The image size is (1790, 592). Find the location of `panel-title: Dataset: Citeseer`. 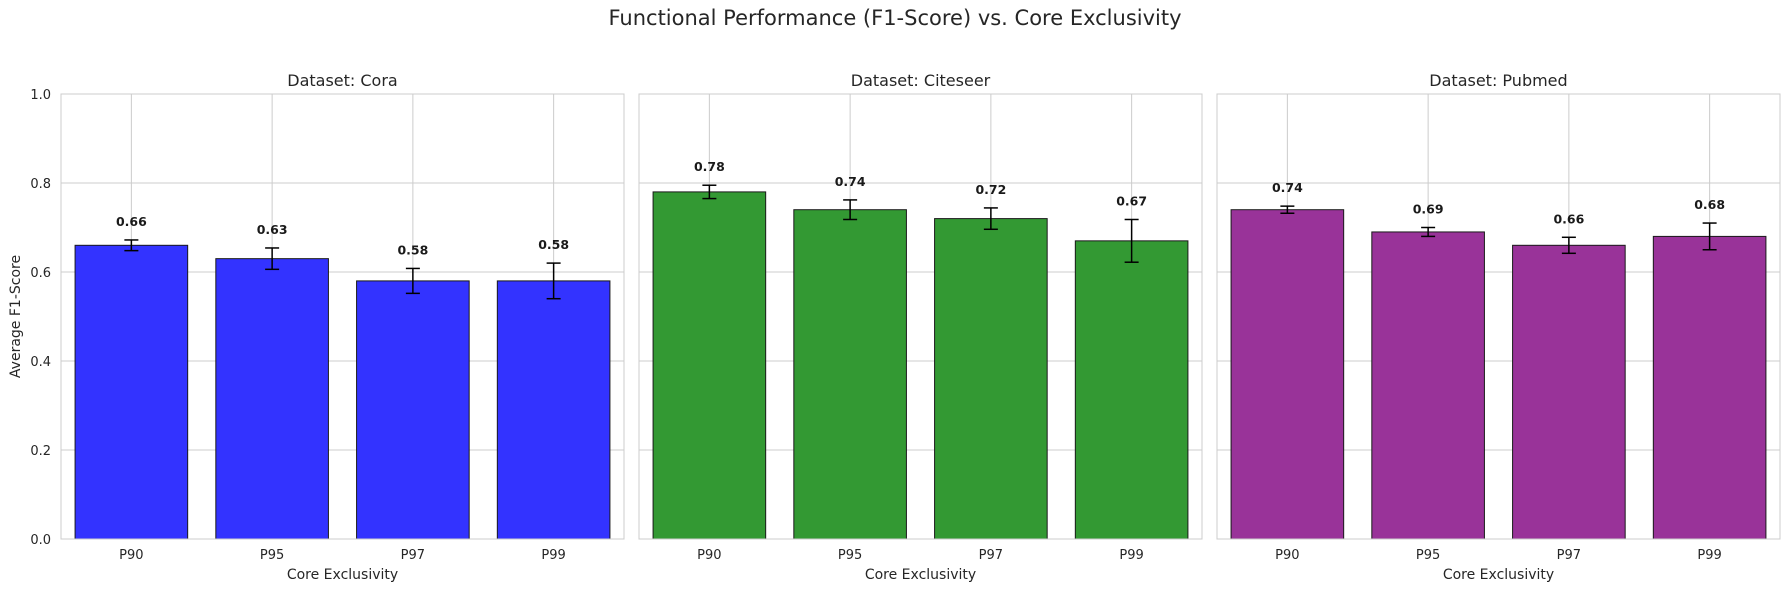

panel-title: Dataset: Citeseer is located at coordinates (921, 80).